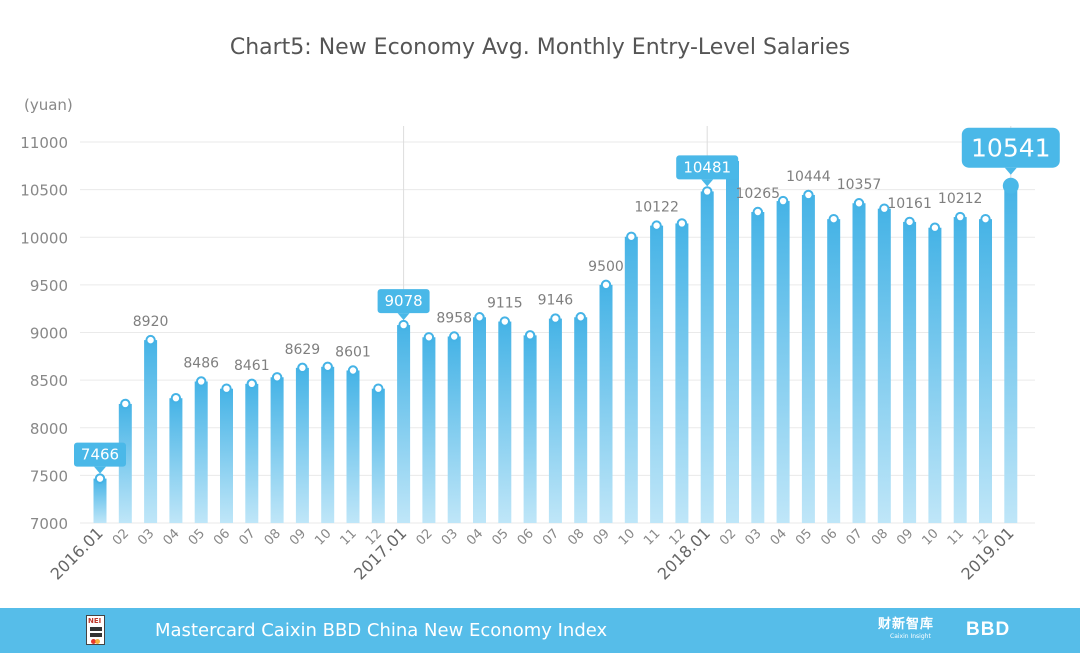 Image resolution: width=1080 pixels, height=653 pixels. What do you see at coordinates (930, 537) in the screenshot?
I see `x-tick-label: 10` at bounding box center [930, 537].